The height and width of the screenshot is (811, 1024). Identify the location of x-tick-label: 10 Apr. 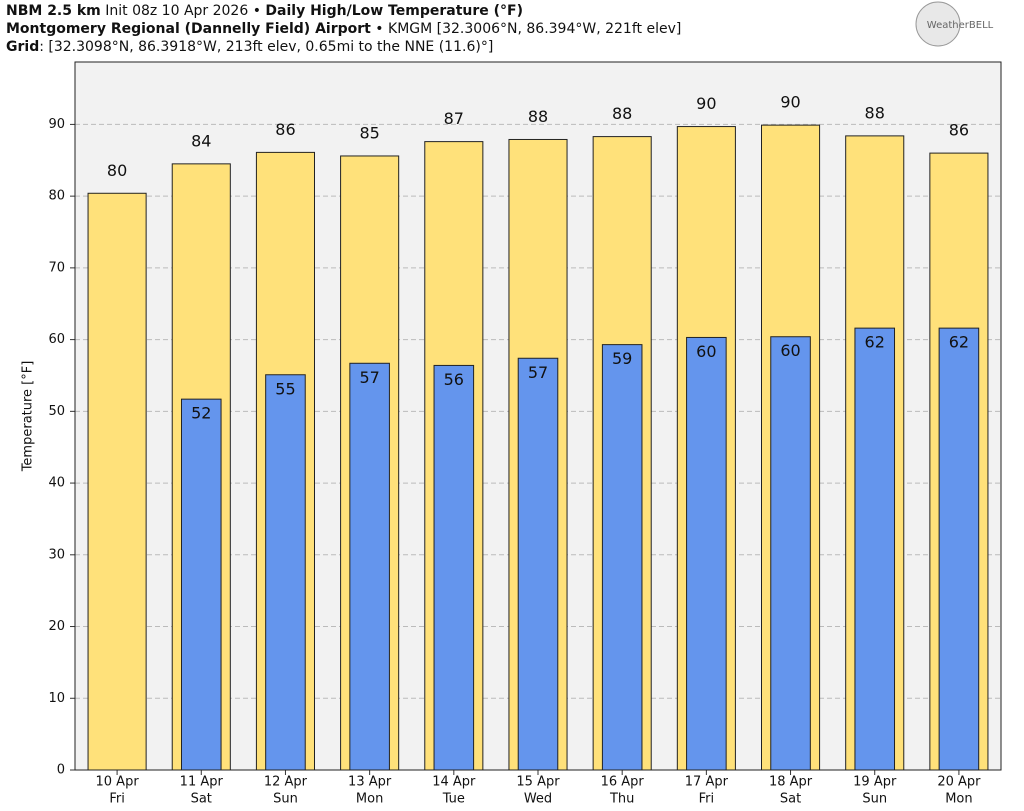
(118, 782).